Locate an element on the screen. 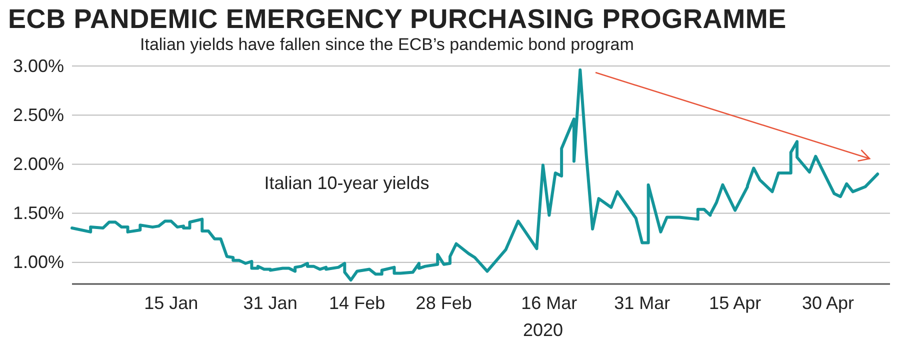  y-tick-label: 2.00% is located at coordinates (38, 164).